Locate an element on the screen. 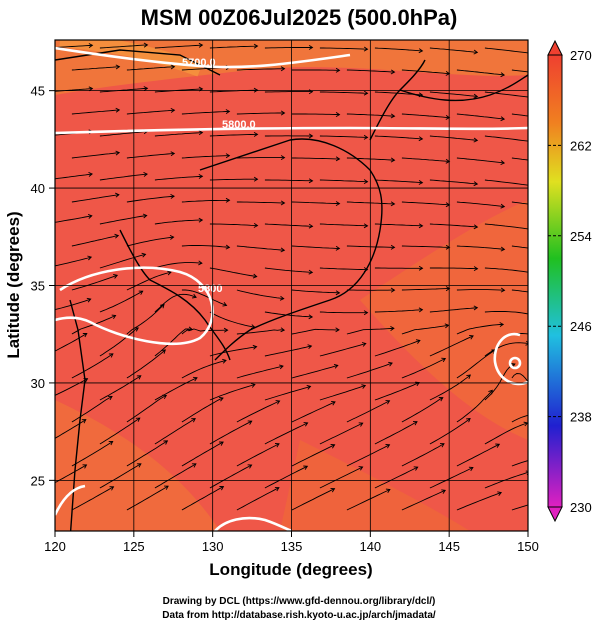  x-axis-label: Longitude (degrees) is located at coordinates (290, 569).